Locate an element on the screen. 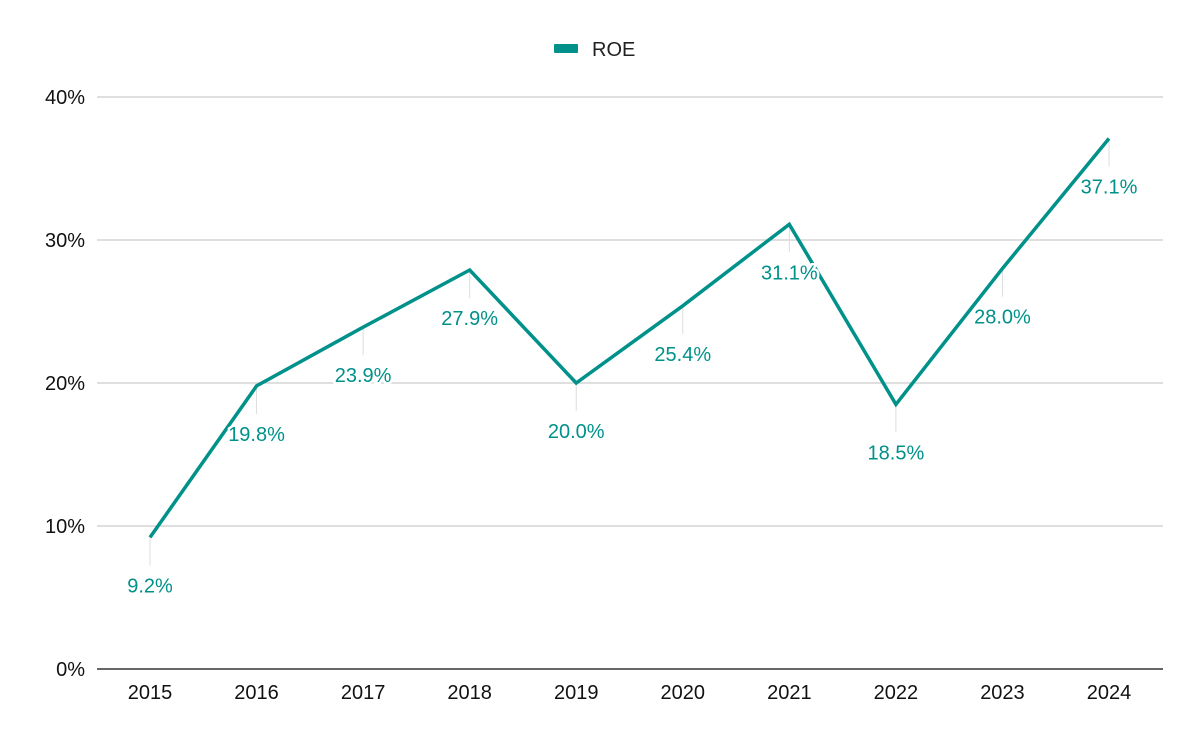 The image size is (1200, 742). y-tick-label: 20% is located at coordinates (65, 384).